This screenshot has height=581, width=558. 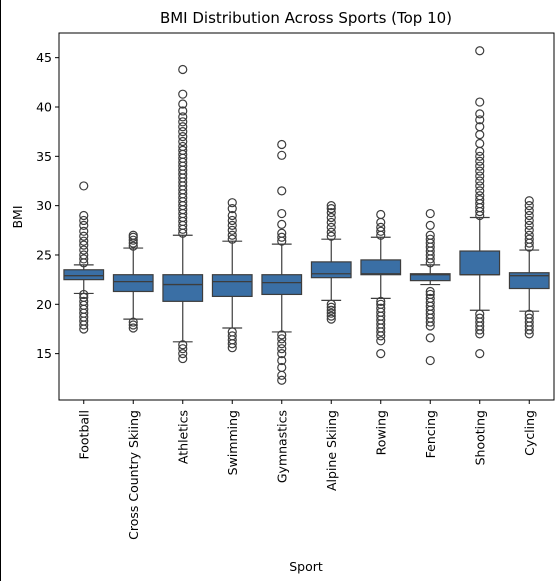 What do you see at coordinates (44, 156) in the screenshot?
I see `y-tick-label: 35` at bounding box center [44, 156].